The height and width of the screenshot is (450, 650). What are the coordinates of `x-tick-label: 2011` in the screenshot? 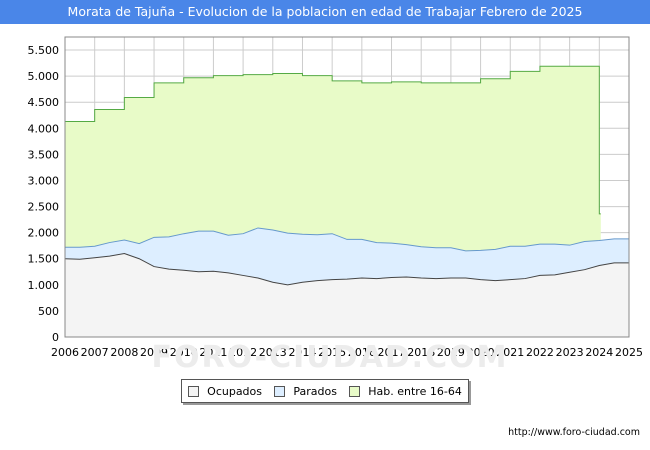 It's located at (213, 352).